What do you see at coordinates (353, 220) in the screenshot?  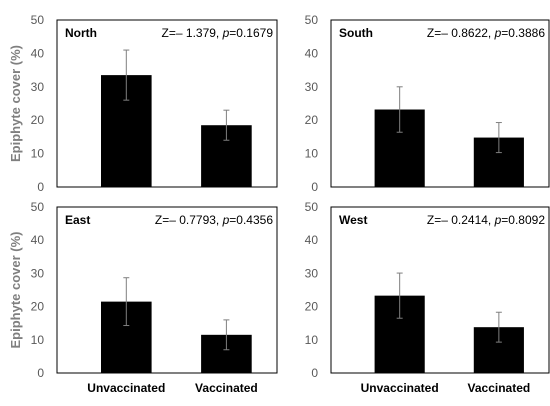 I see `panel-title: West` at bounding box center [353, 220].